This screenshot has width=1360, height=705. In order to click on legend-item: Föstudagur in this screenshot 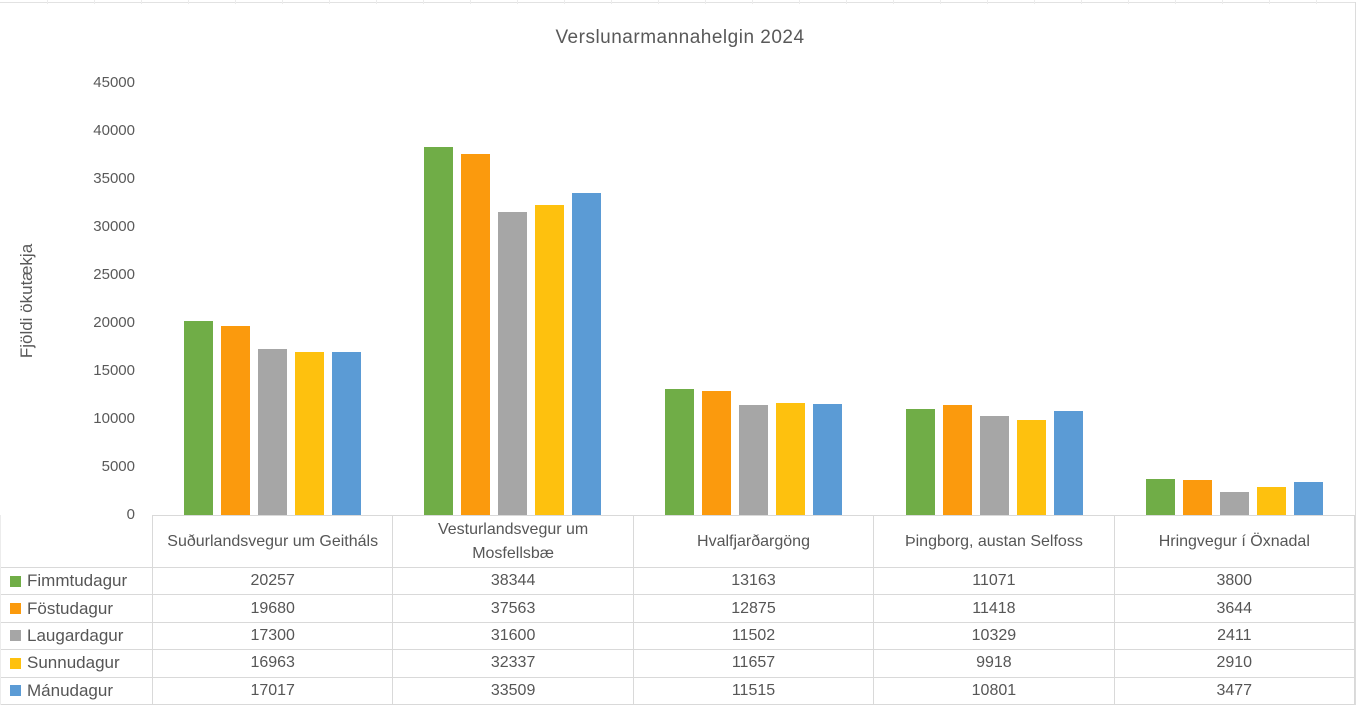, I will do `click(77, 609)`.